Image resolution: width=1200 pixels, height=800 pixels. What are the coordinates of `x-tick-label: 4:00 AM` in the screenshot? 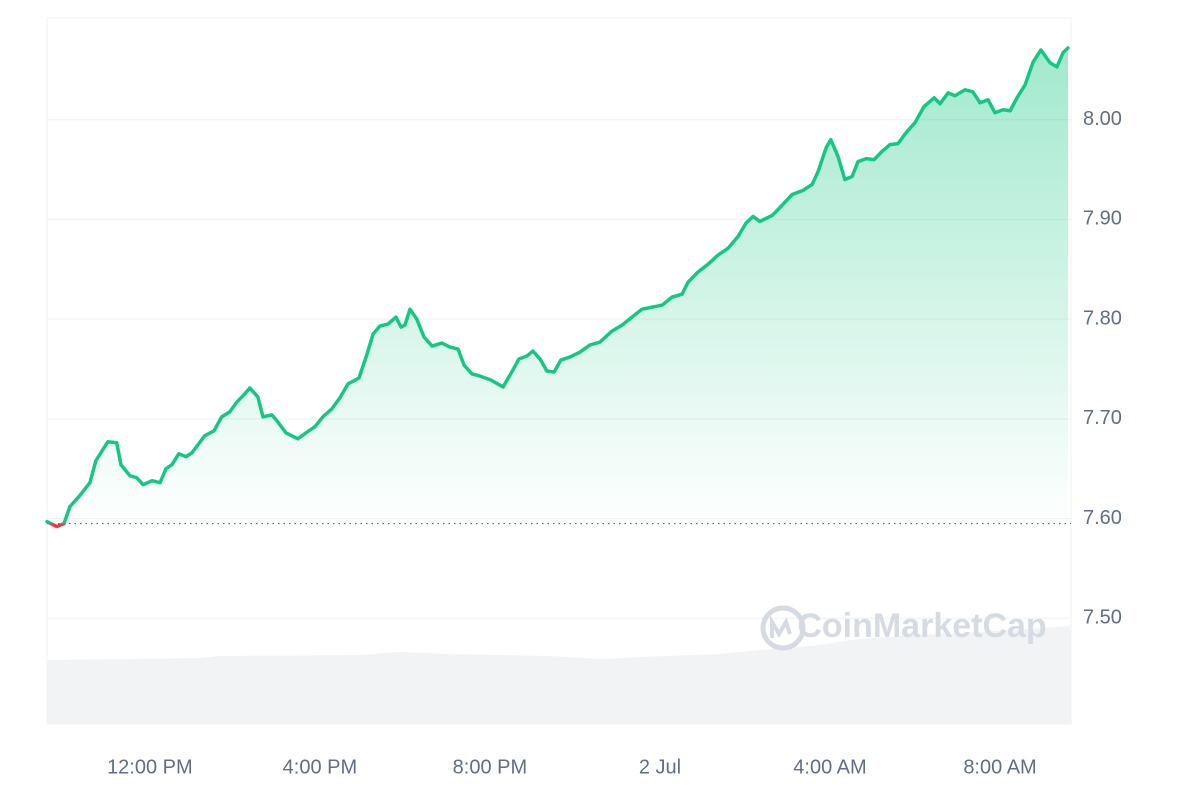 It's located at (829, 767).